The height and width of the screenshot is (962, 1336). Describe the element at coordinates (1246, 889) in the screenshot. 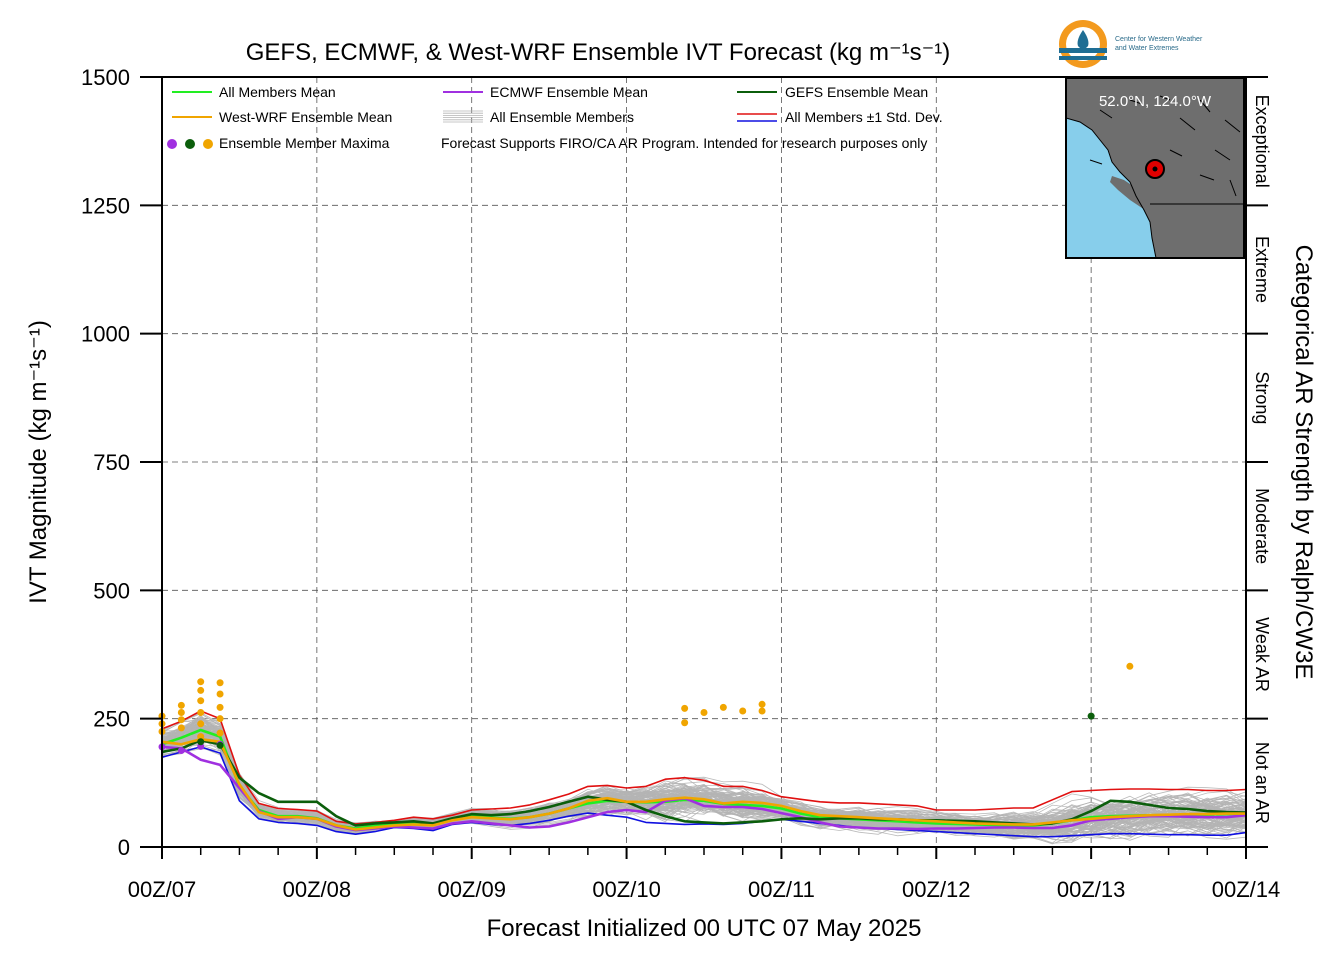

I see `x-tick-label: 00Z/14` at that location.